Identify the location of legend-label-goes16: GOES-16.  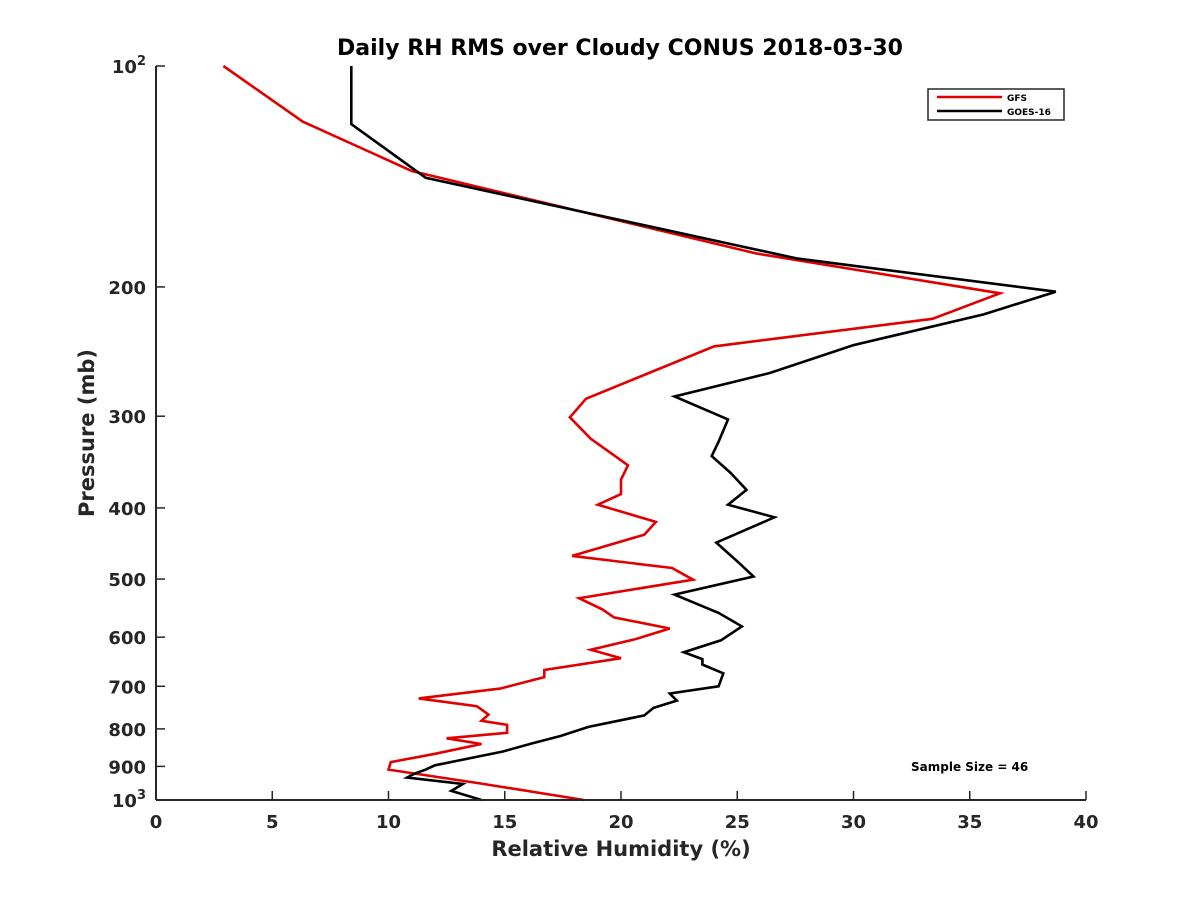
(1029, 113).